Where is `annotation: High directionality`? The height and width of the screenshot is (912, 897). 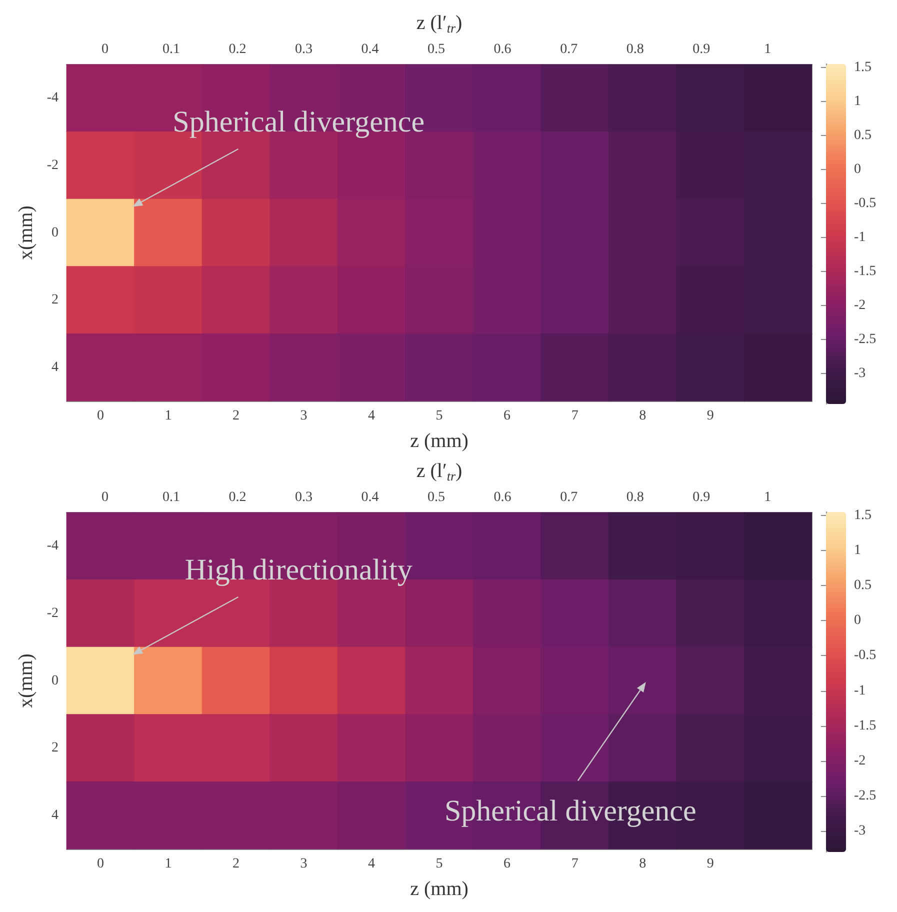 annotation: High directionality is located at coordinates (298, 569).